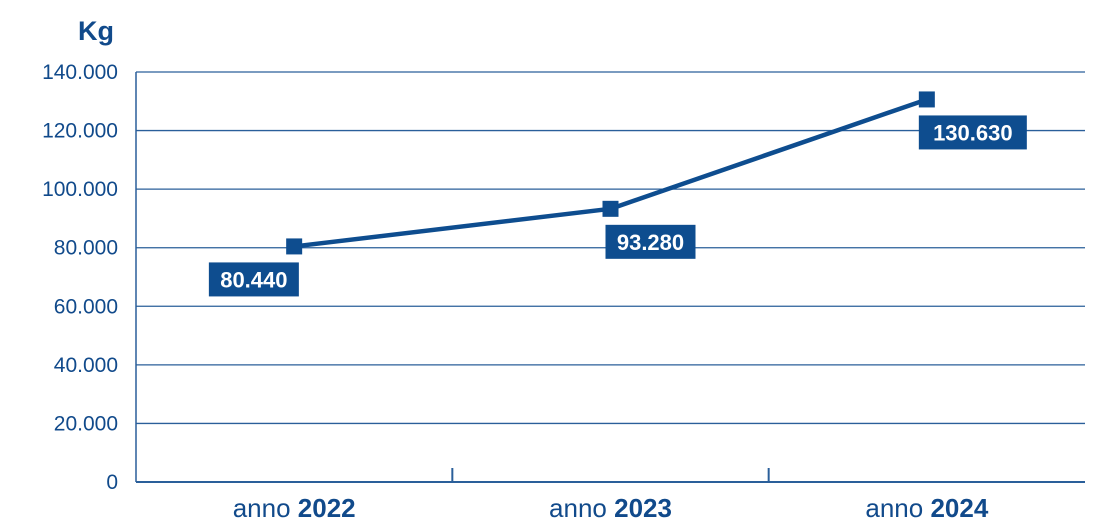 The image size is (1097, 526). What do you see at coordinates (96, 31) in the screenshot?
I see `y-axis-unit-label: Kg` at bounding box center [96, 31].